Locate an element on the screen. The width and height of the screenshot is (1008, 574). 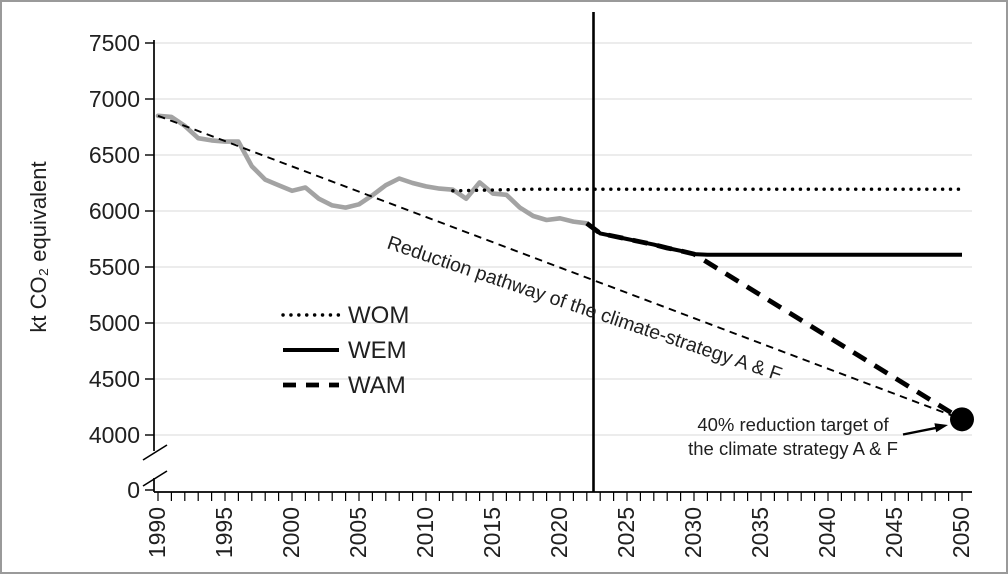
target-annotation-arrow is located at coordinates (919, 431).